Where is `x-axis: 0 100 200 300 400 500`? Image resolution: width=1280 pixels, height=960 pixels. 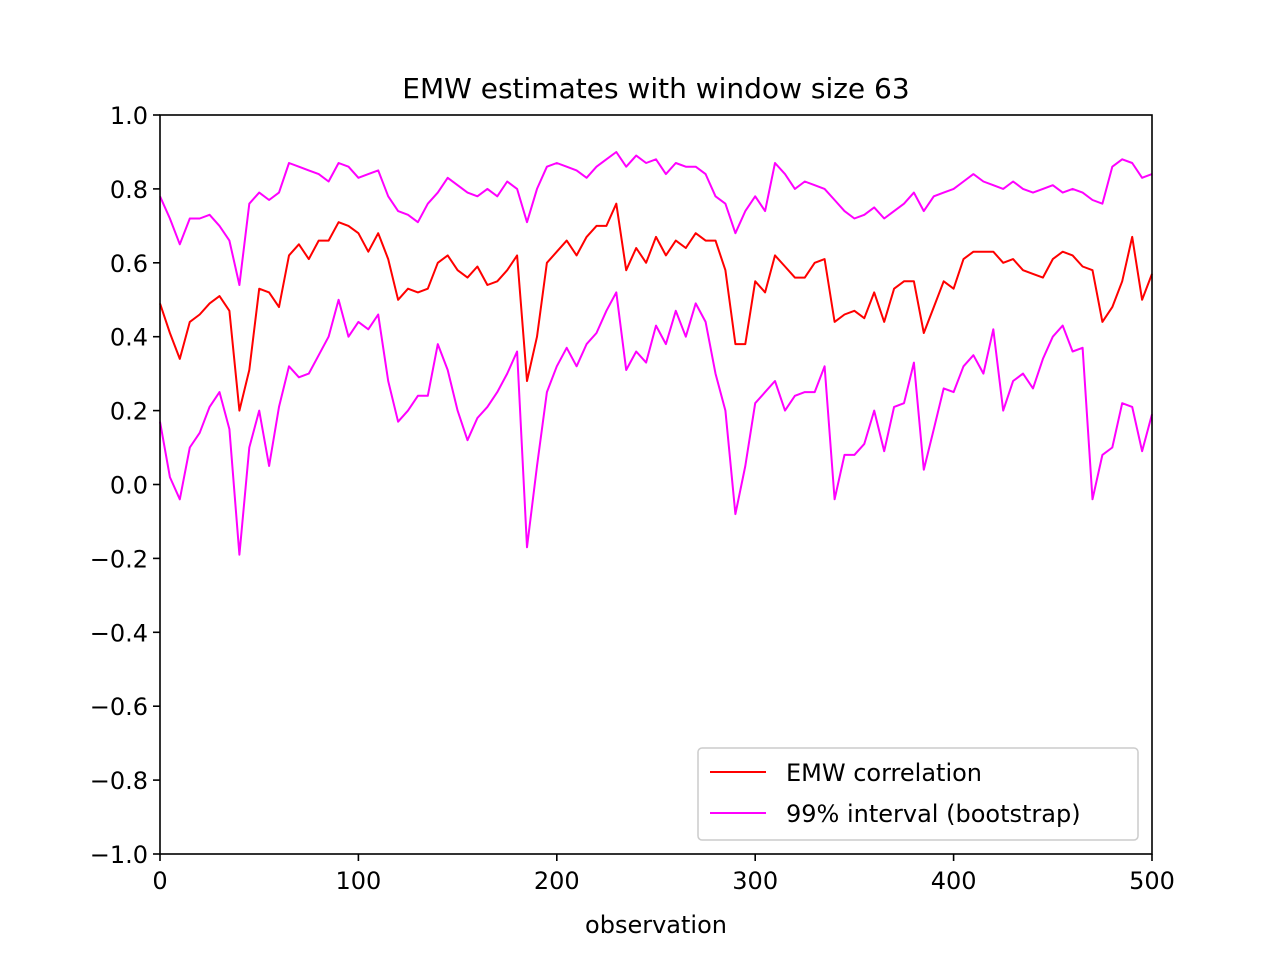
x-axis: 0 100 200 300 400 500 is located at coordinates (663, 874).